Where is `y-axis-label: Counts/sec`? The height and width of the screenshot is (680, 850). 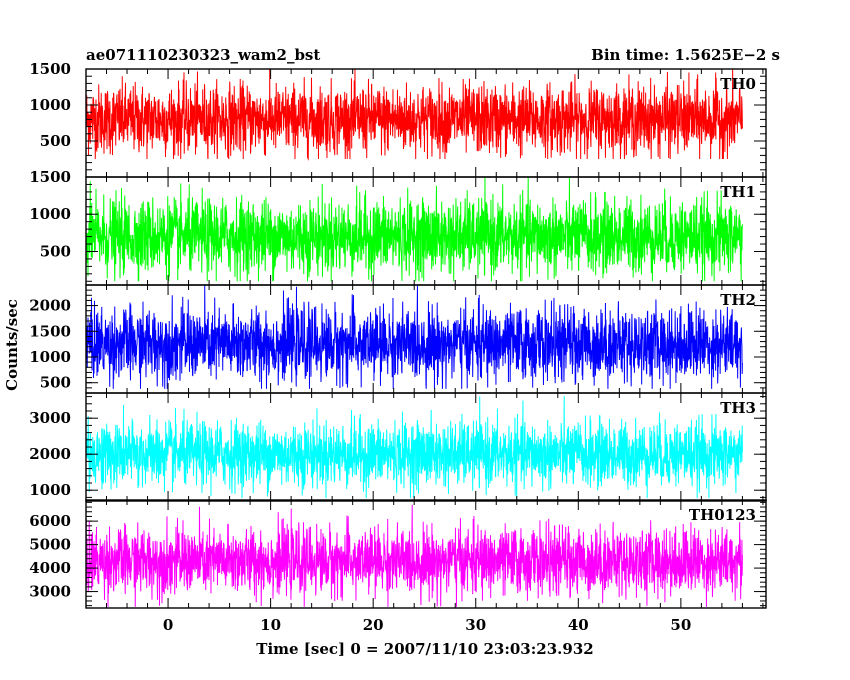 y-axis-label: Counts/sec is located at coordinates (12, 345).